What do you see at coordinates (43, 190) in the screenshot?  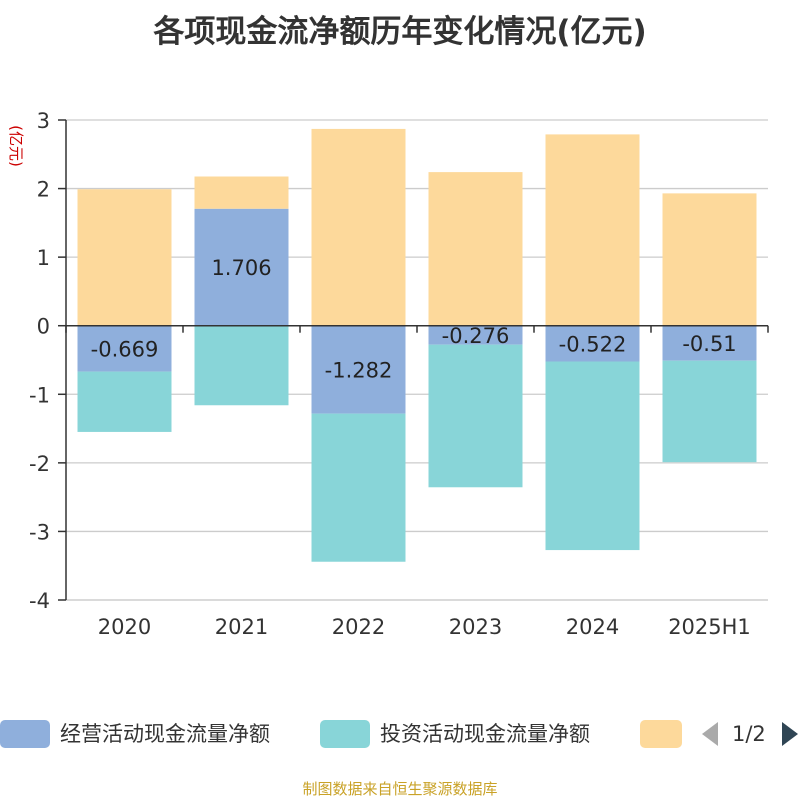 I see `y-tick-label: 2` at bounding box center [43, 190].